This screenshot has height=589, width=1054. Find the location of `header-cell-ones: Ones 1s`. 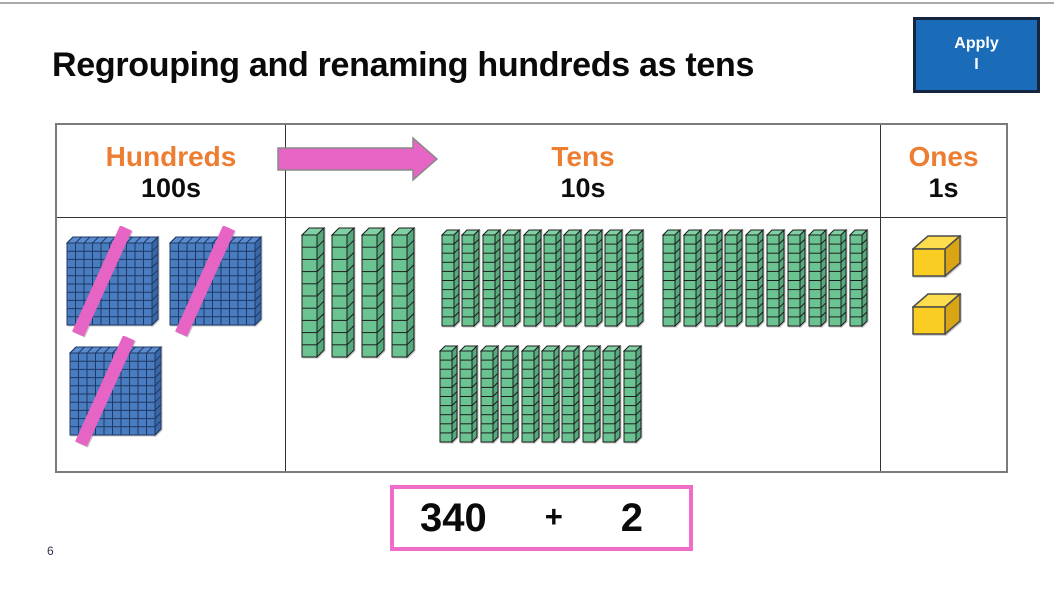

header-cell-ones: Ones 1s is located at coordinates (943, 171).